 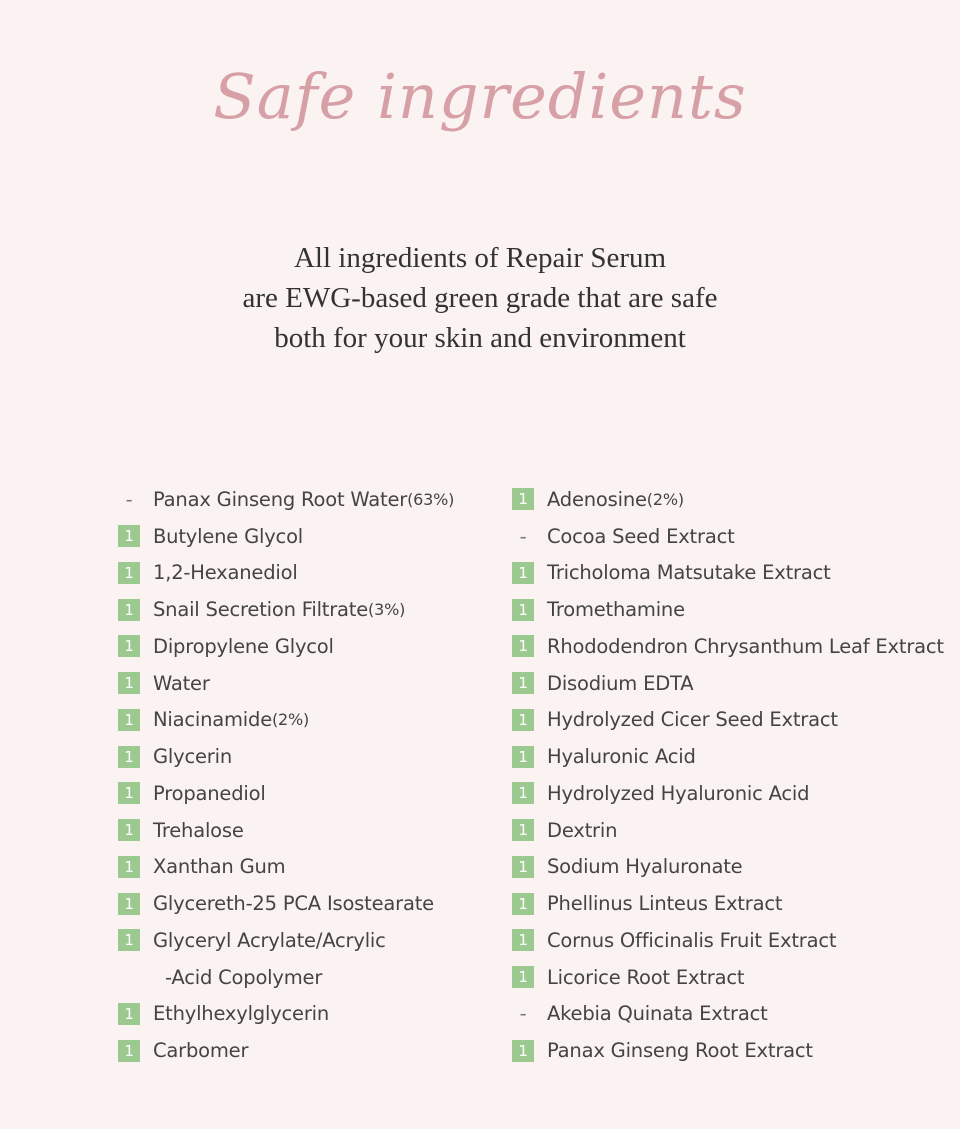 I want to click on ingredient-row: 1 Rhododendron Chrysanthum Leaf Extract, so click(x=728, y=646).